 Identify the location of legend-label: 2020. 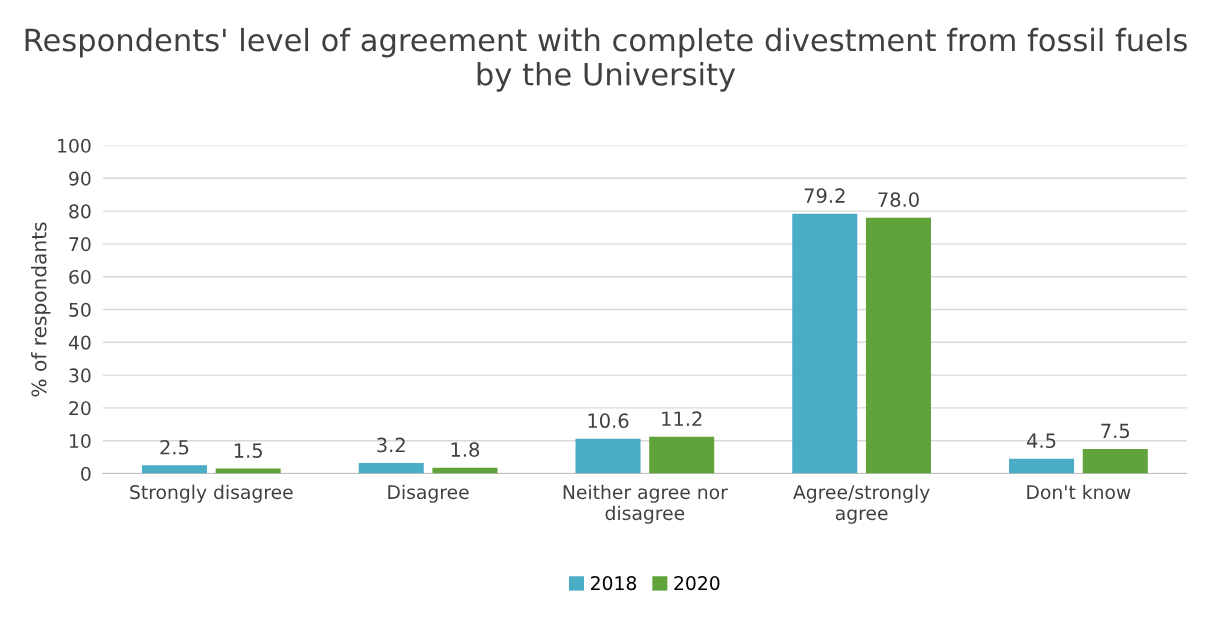
(697, 583).